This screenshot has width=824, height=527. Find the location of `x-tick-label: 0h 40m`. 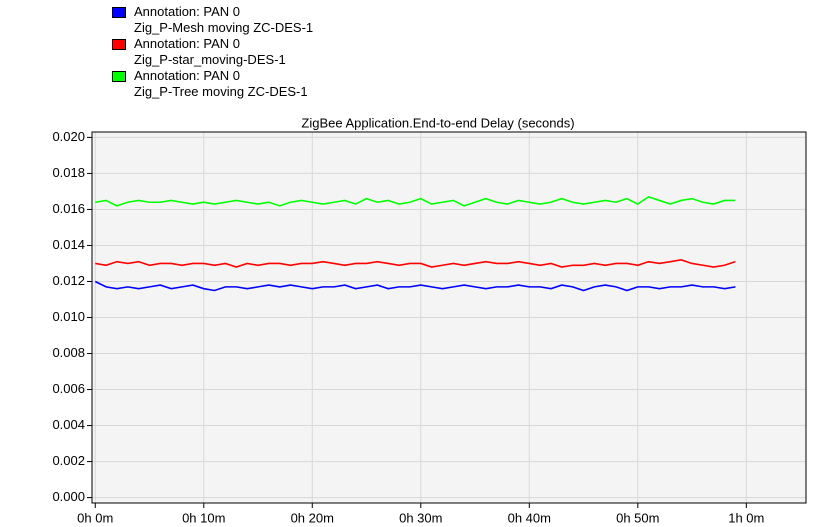

x-tick-label: 0h 40m is located at coordinates (529, 517).